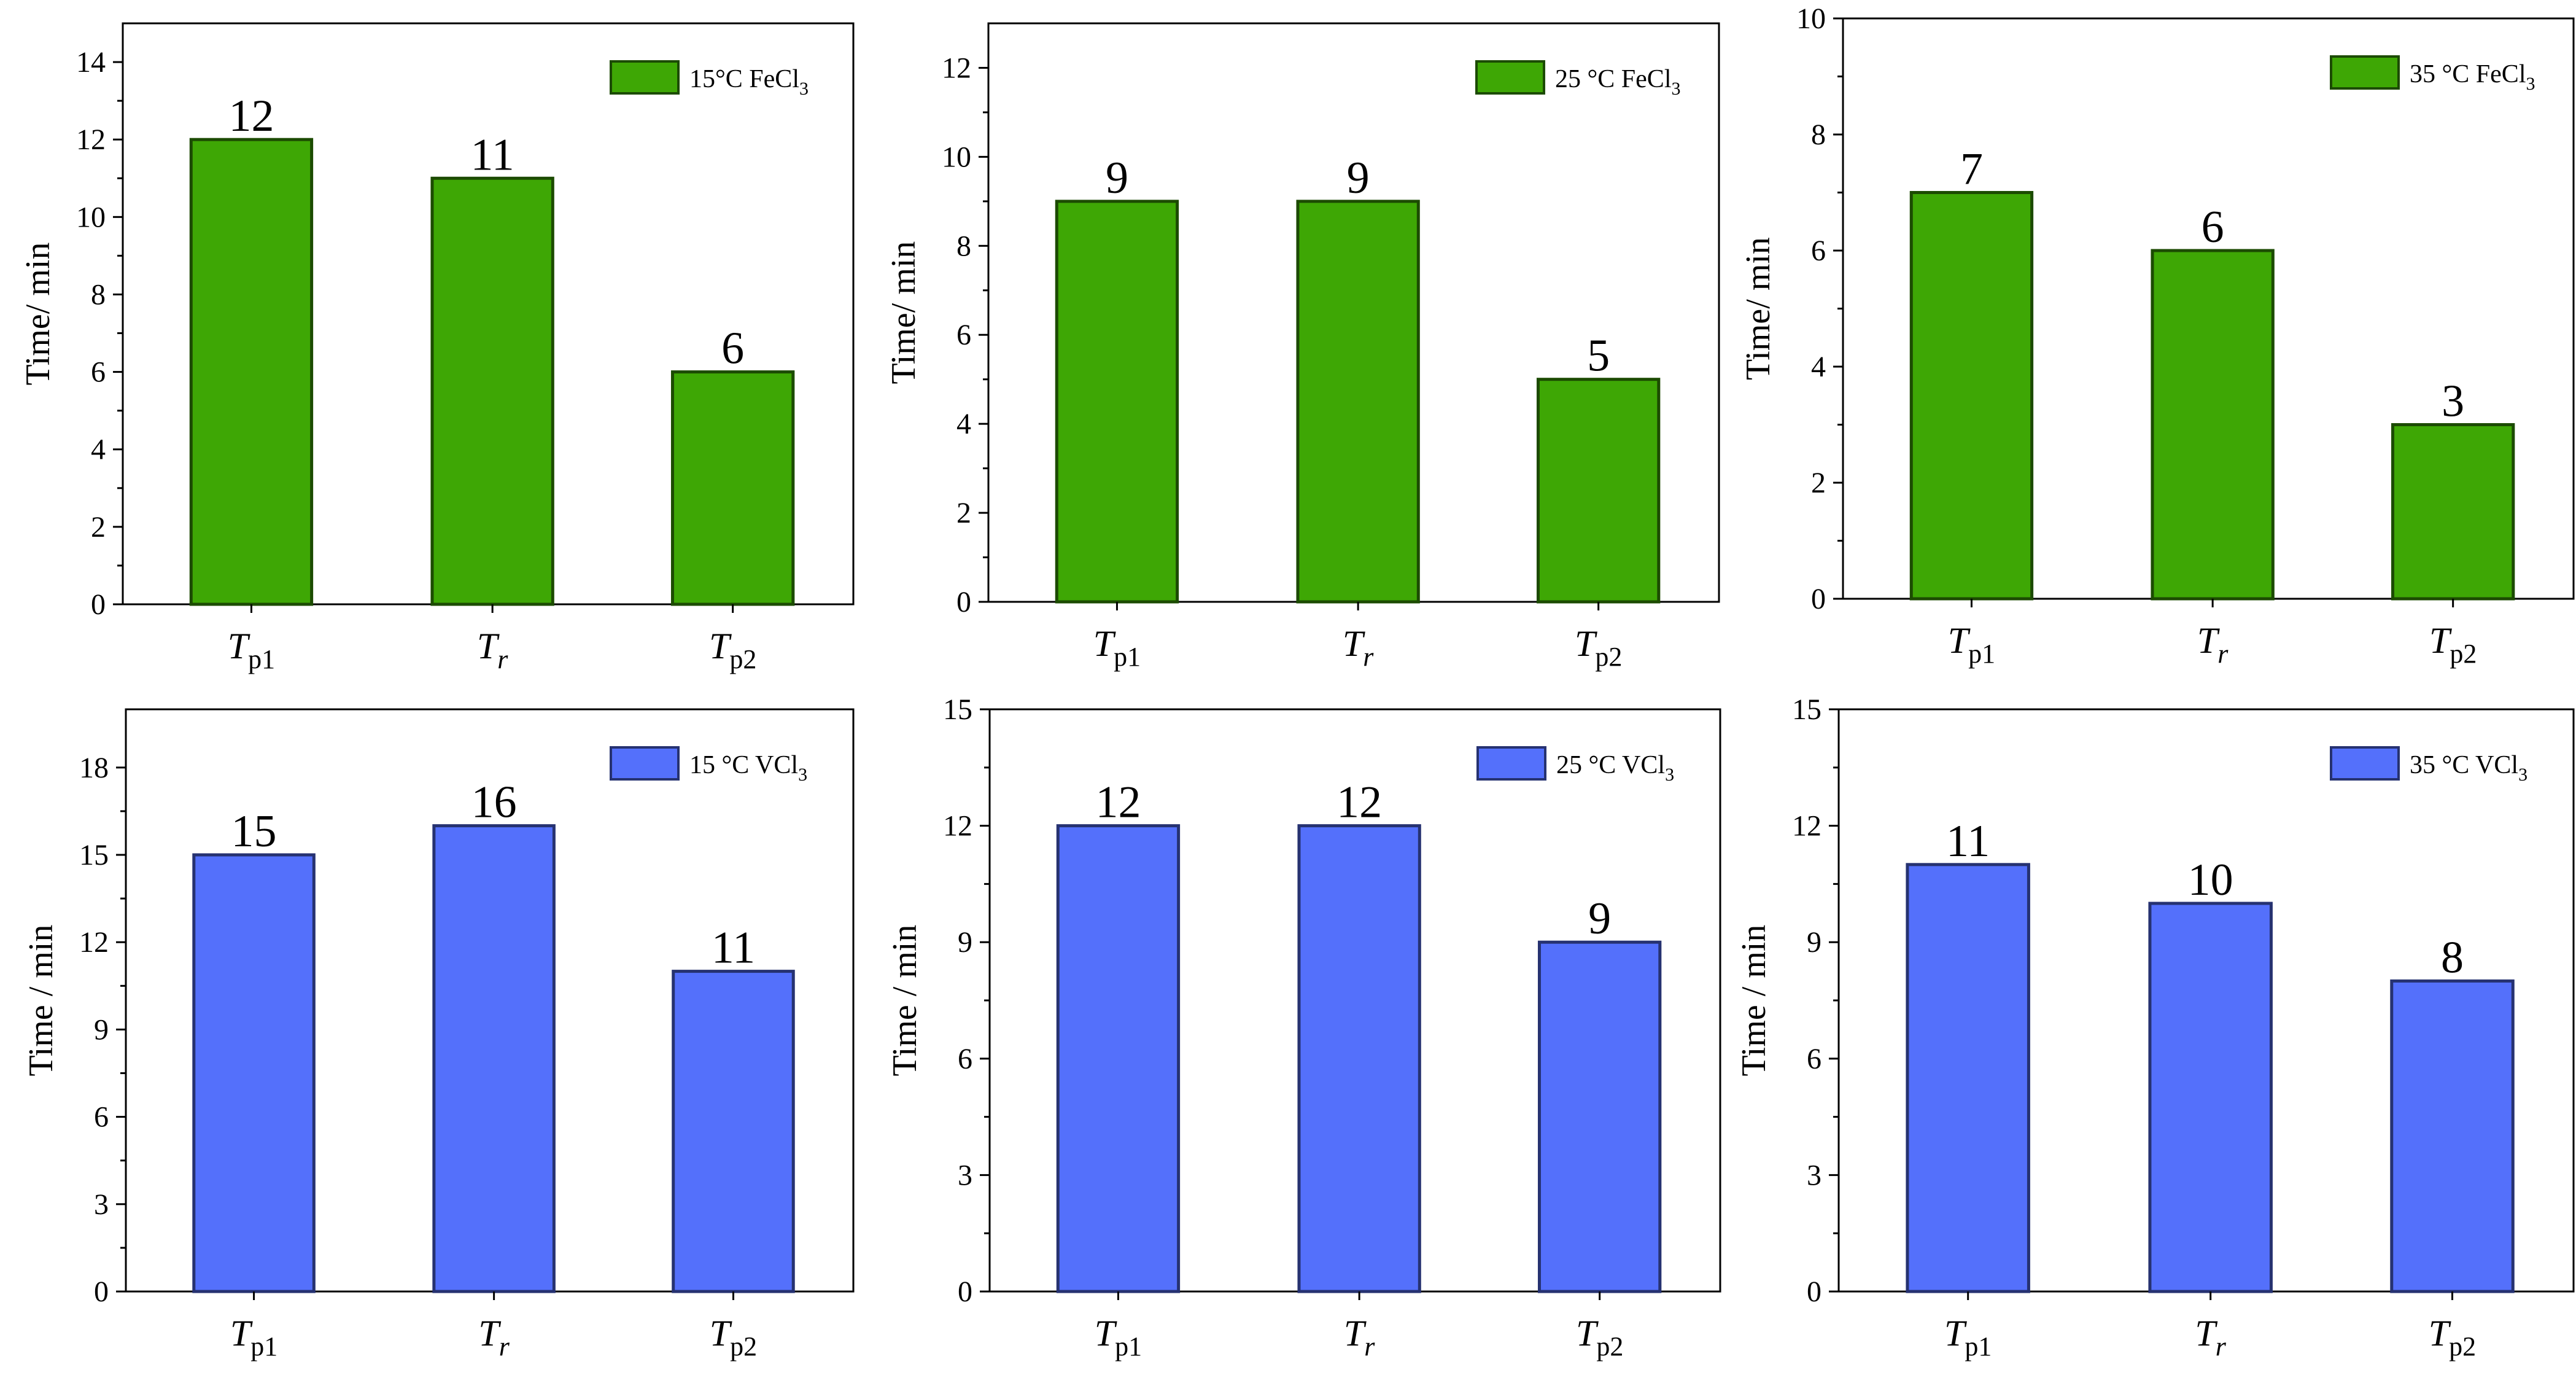 Image resolution: width=2576 pixels, height=1383 pixels. Describe the element at coordinates (2453, 402) in the screenshot. I see `bar-value-label: 3` at that location.